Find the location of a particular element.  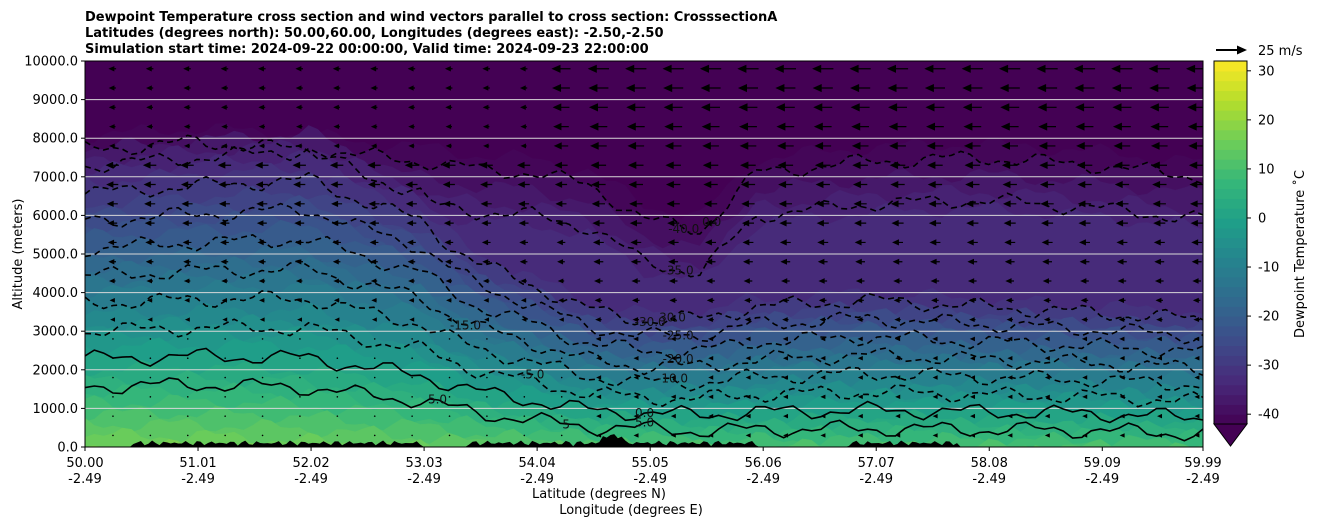

wind-key: 25 m/s is located at coordinates (1259, 51).